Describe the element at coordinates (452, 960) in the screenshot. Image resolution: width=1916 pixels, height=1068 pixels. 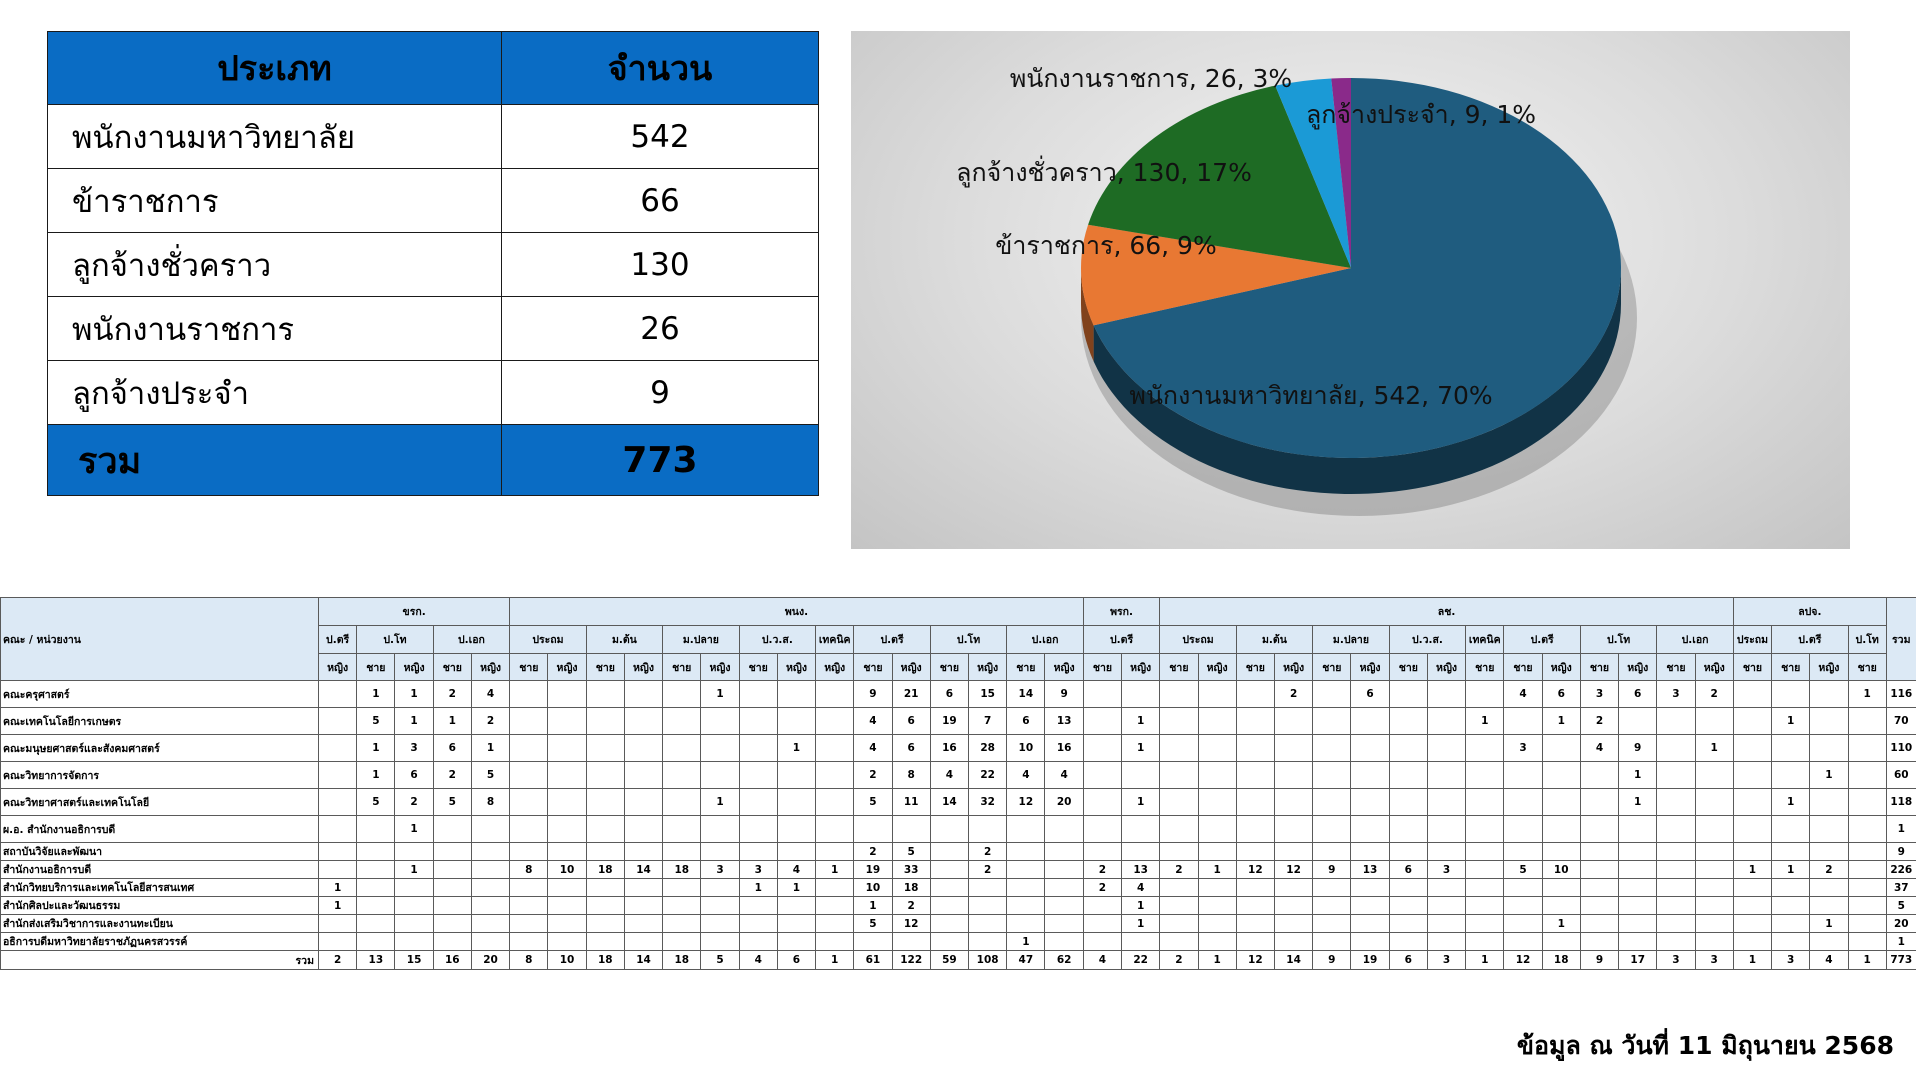
I see `detail-sum-cell: 16` at that location.